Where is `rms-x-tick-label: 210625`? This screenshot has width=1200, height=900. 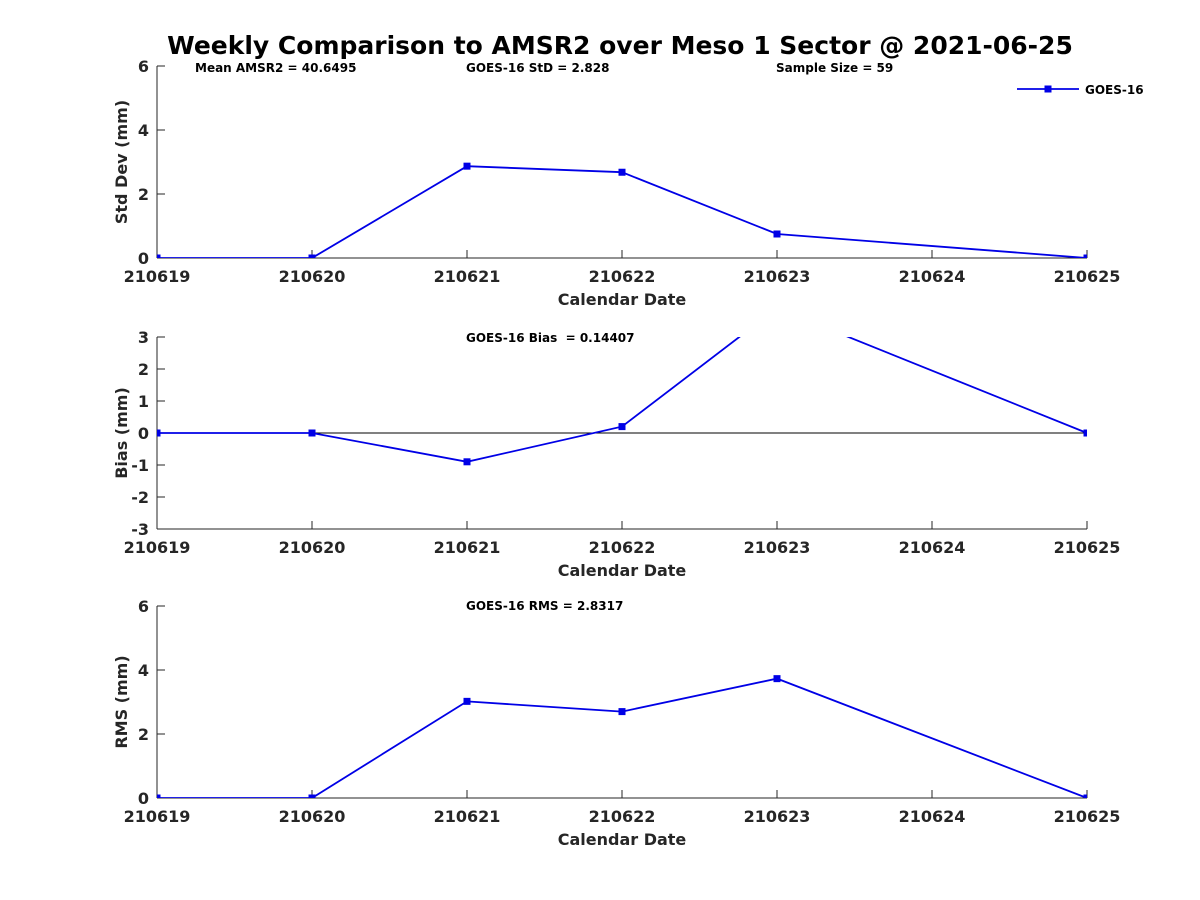
rms-x-tick-label: 210625 is located at coordinates (1087, 816).